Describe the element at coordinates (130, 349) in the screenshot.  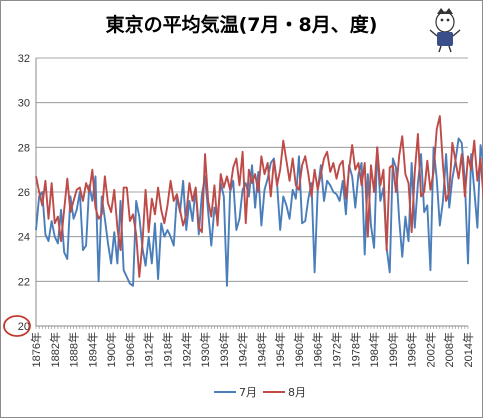
I see `x-tick-label: 1906年` at that location.